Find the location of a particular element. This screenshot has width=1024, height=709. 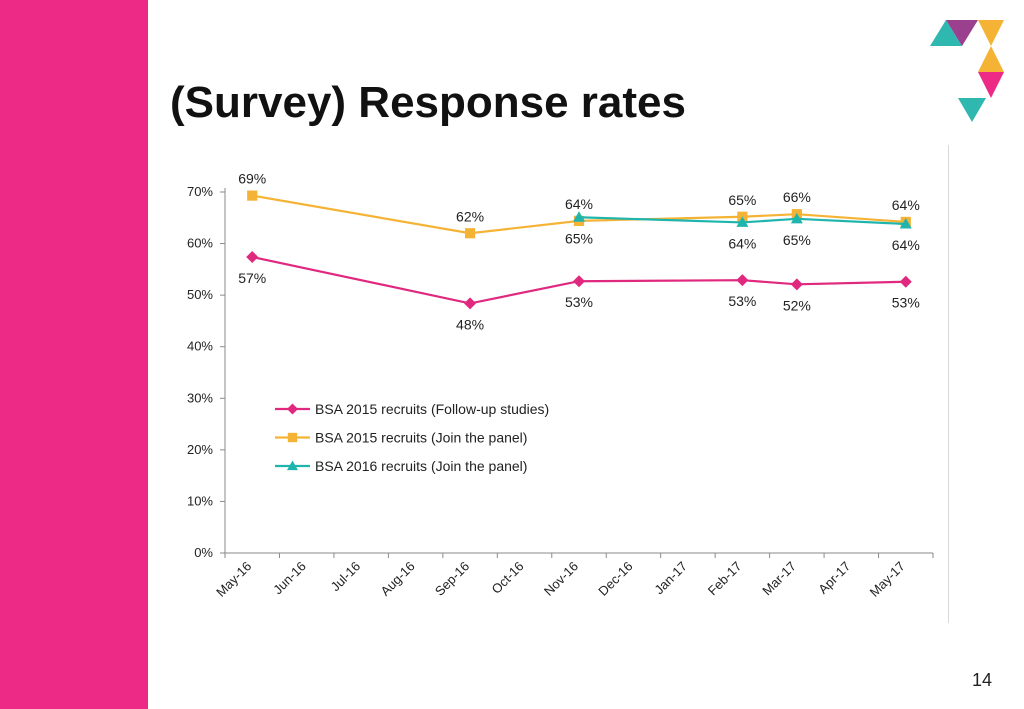

data-label: 62% is located at coordinates (470, 216).